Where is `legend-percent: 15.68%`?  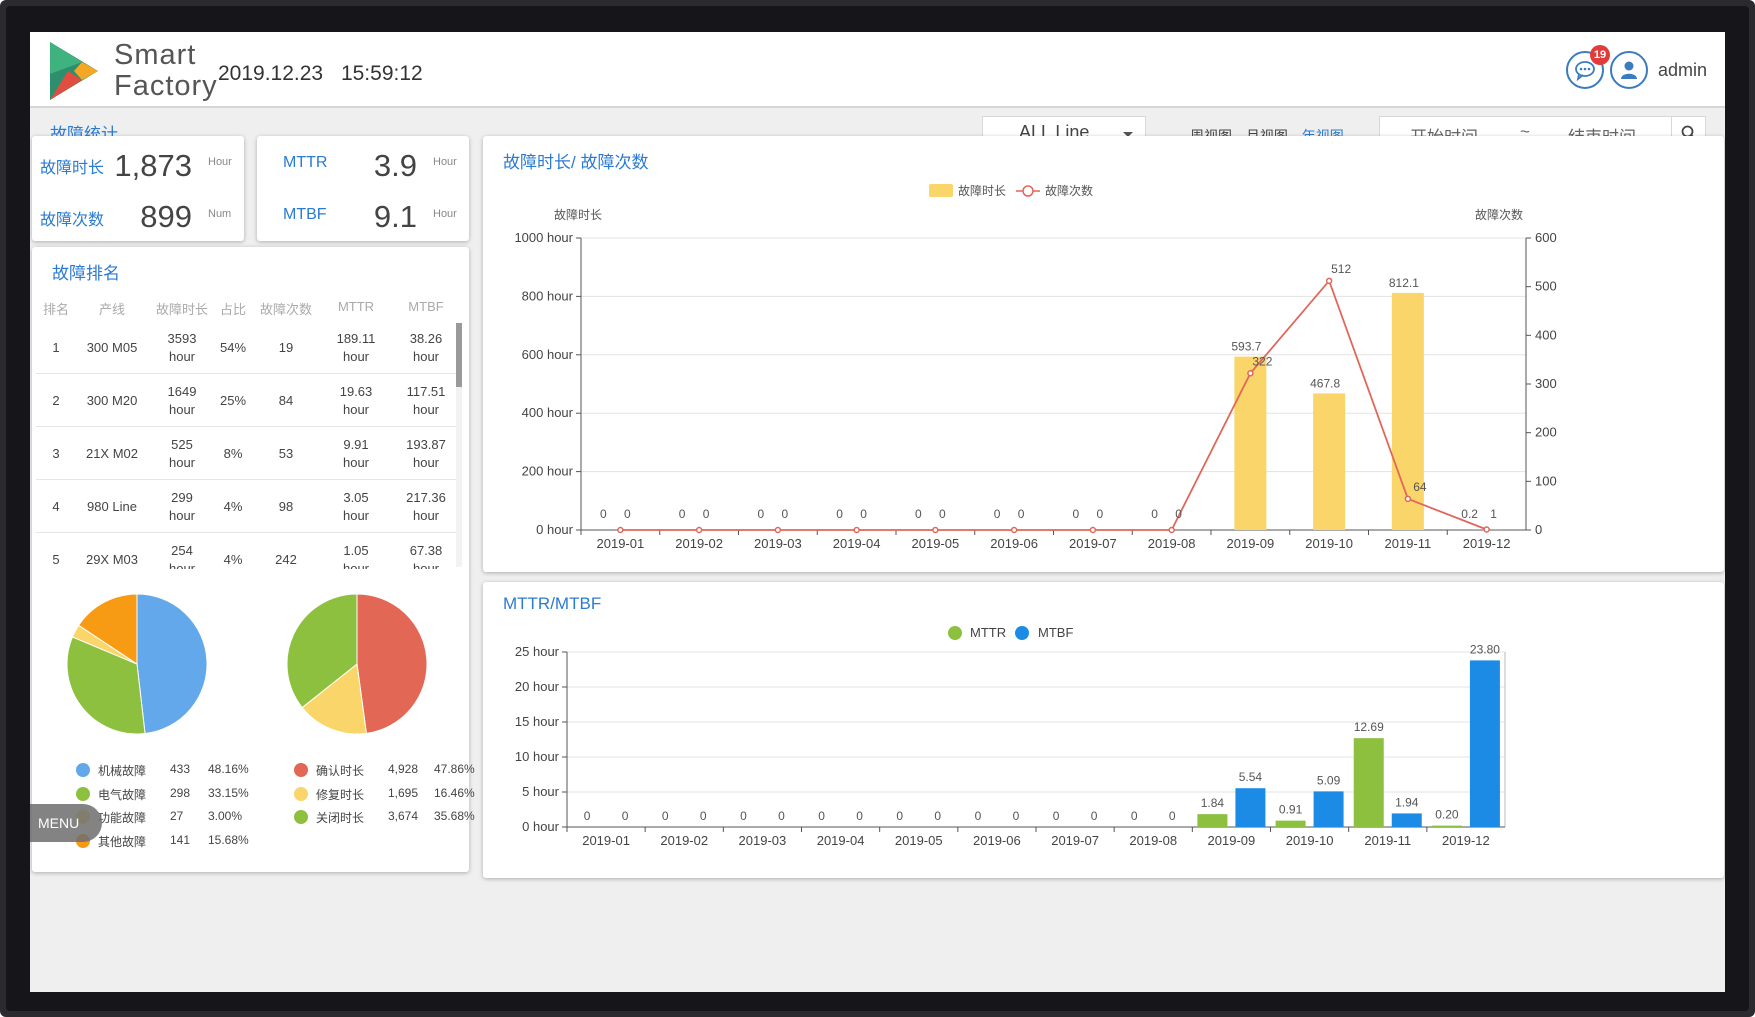
legend-percent: 15.68% is located at coordinates (228, 839).